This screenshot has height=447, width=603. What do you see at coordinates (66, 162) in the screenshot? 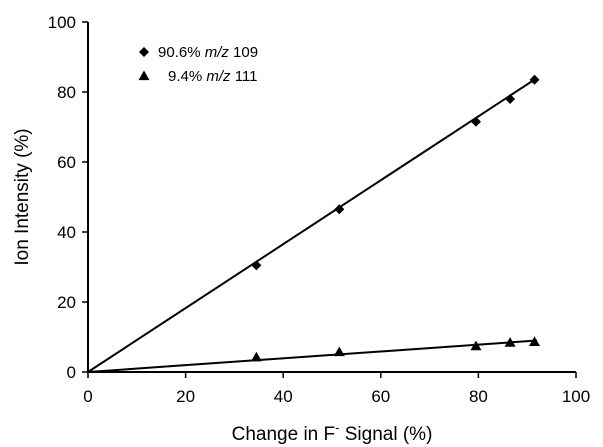
I see `y-tick-label: 60` at bounding box center [66, 162].